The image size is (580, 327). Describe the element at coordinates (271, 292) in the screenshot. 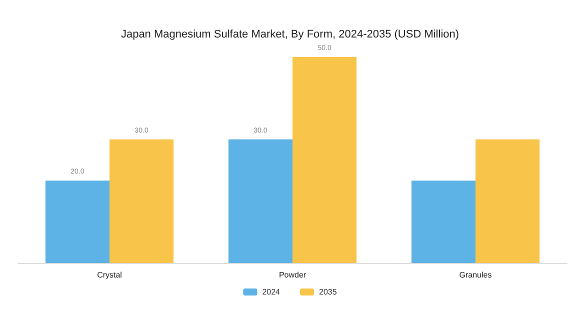

I see `legend-label: 2024` at that location.